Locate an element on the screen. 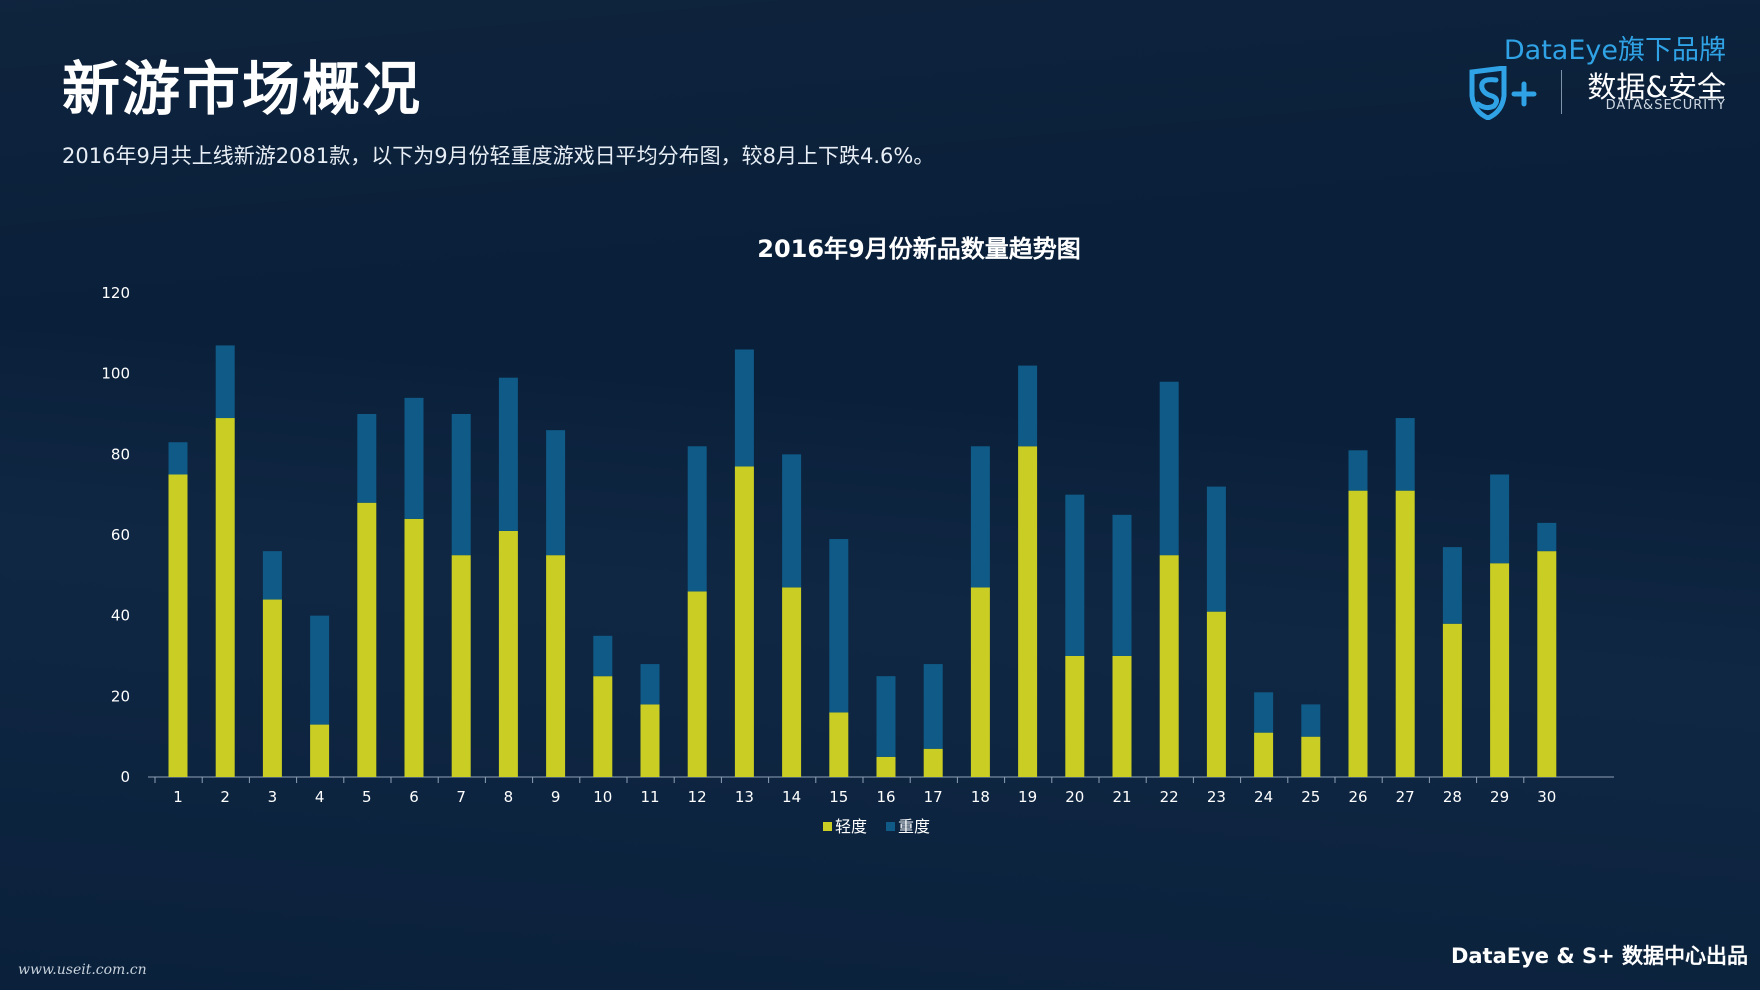 The image size is (1760, 990). x-tick-label: 4 is located at coordinates (320, 797).